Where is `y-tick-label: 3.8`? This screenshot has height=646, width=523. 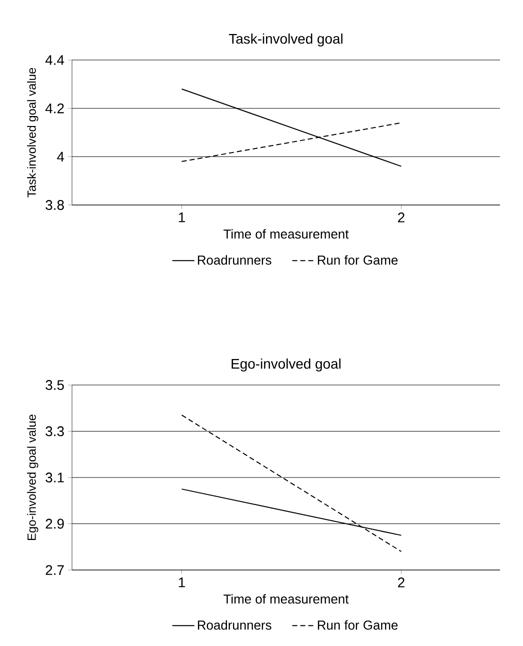 y-tick-label: 3.8 is located at coordinates (55, 205).